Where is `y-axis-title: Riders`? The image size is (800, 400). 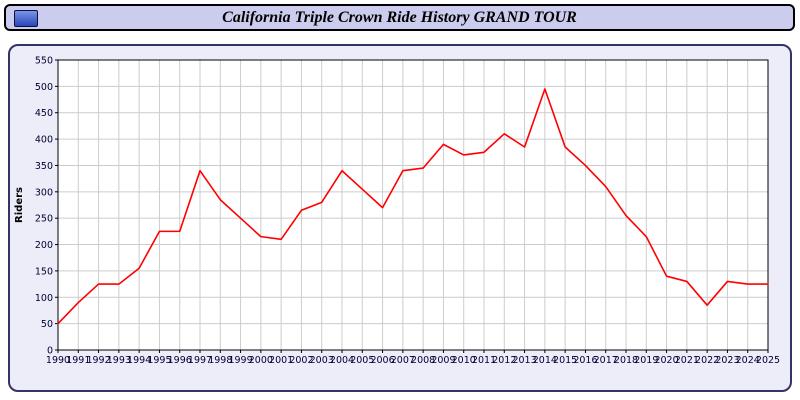
y-axis-title: Riders is located at coordinates (19, 205).